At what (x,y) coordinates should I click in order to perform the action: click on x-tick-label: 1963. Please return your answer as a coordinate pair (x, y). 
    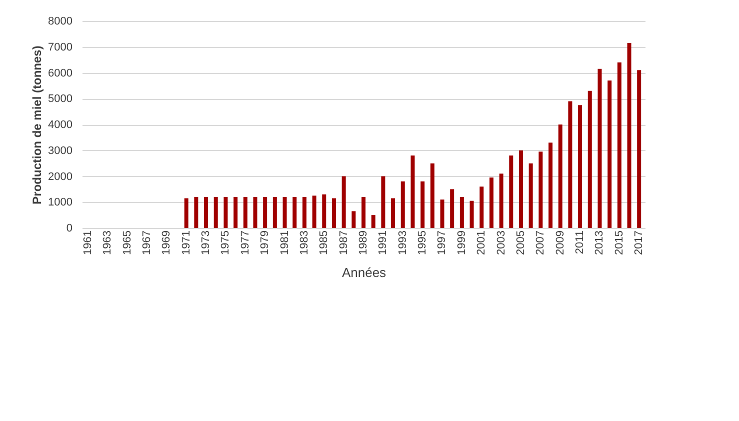
    Looking at the image, I should click on (108, 242).